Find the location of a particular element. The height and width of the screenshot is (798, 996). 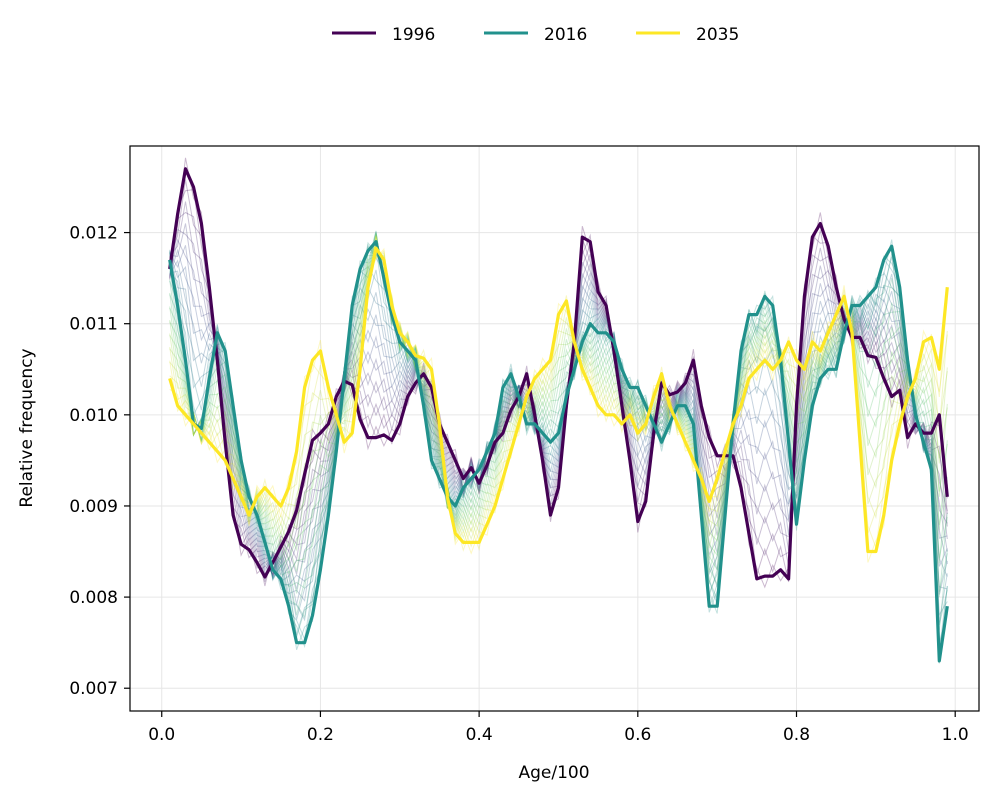

x-axis-ticks: 0.0 0.2 0.4 0.6 0.8 1.0 is located at coordinates (558, 728).